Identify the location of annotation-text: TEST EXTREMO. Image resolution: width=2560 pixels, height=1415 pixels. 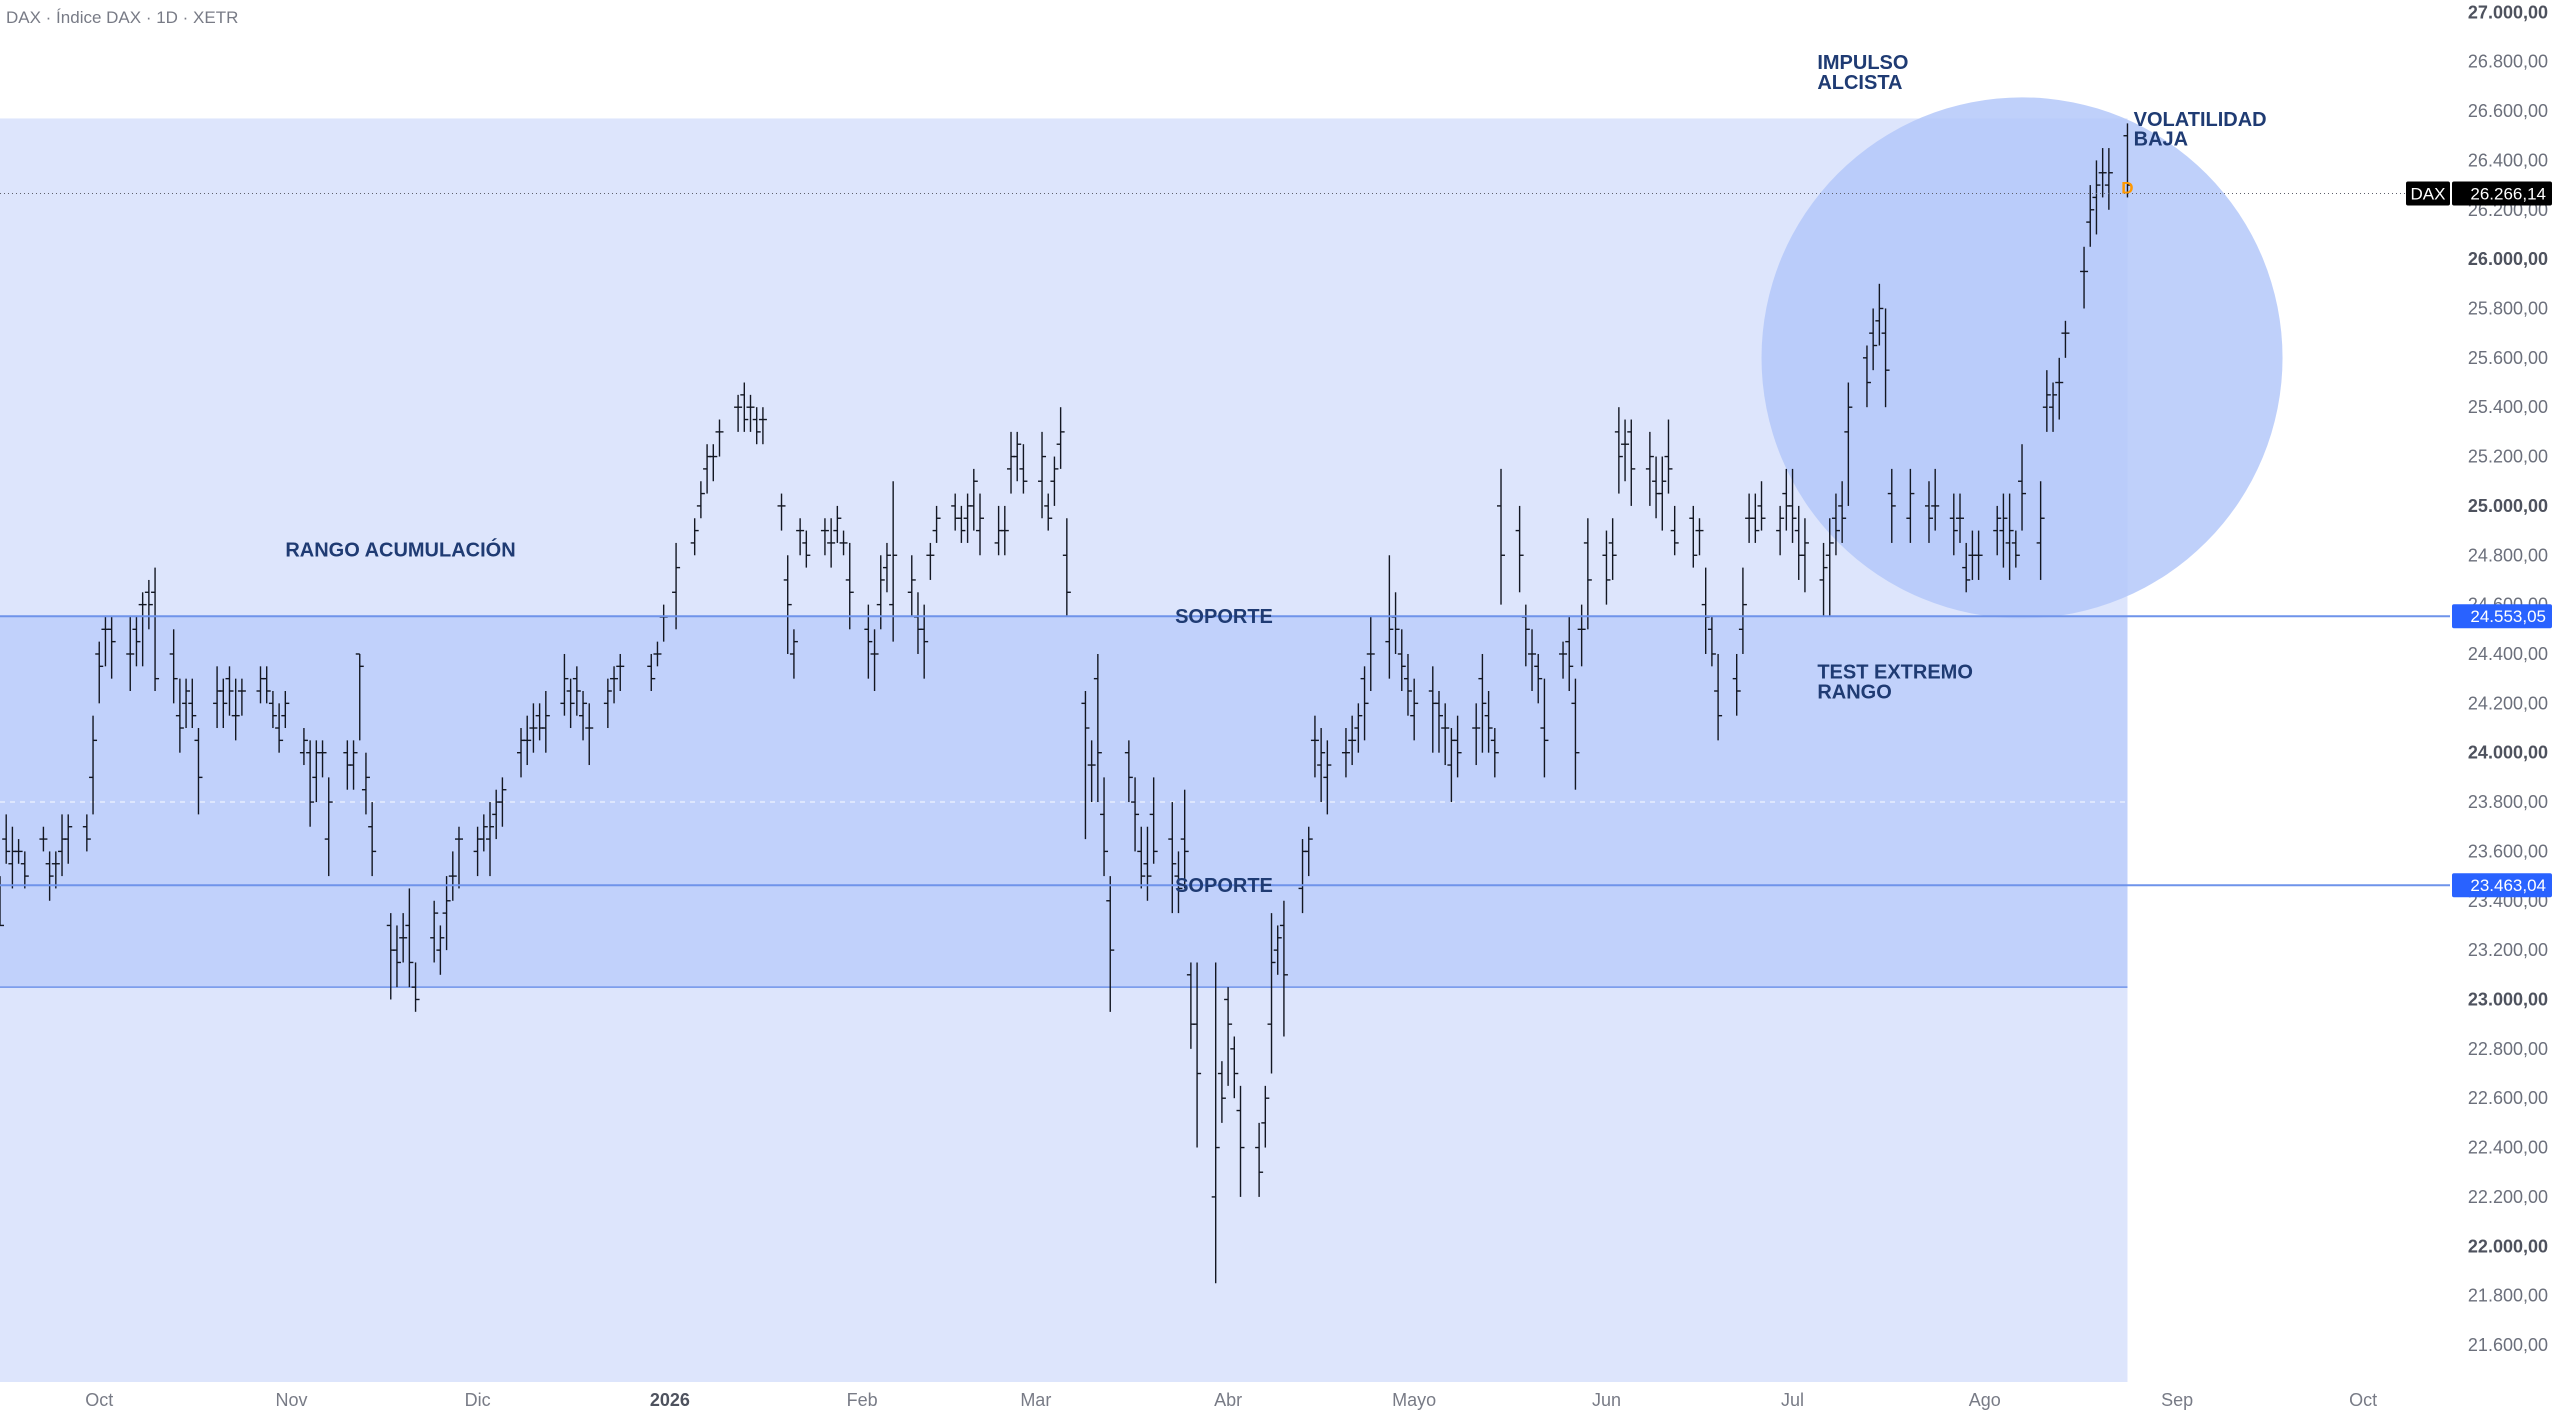
(1895, 673).